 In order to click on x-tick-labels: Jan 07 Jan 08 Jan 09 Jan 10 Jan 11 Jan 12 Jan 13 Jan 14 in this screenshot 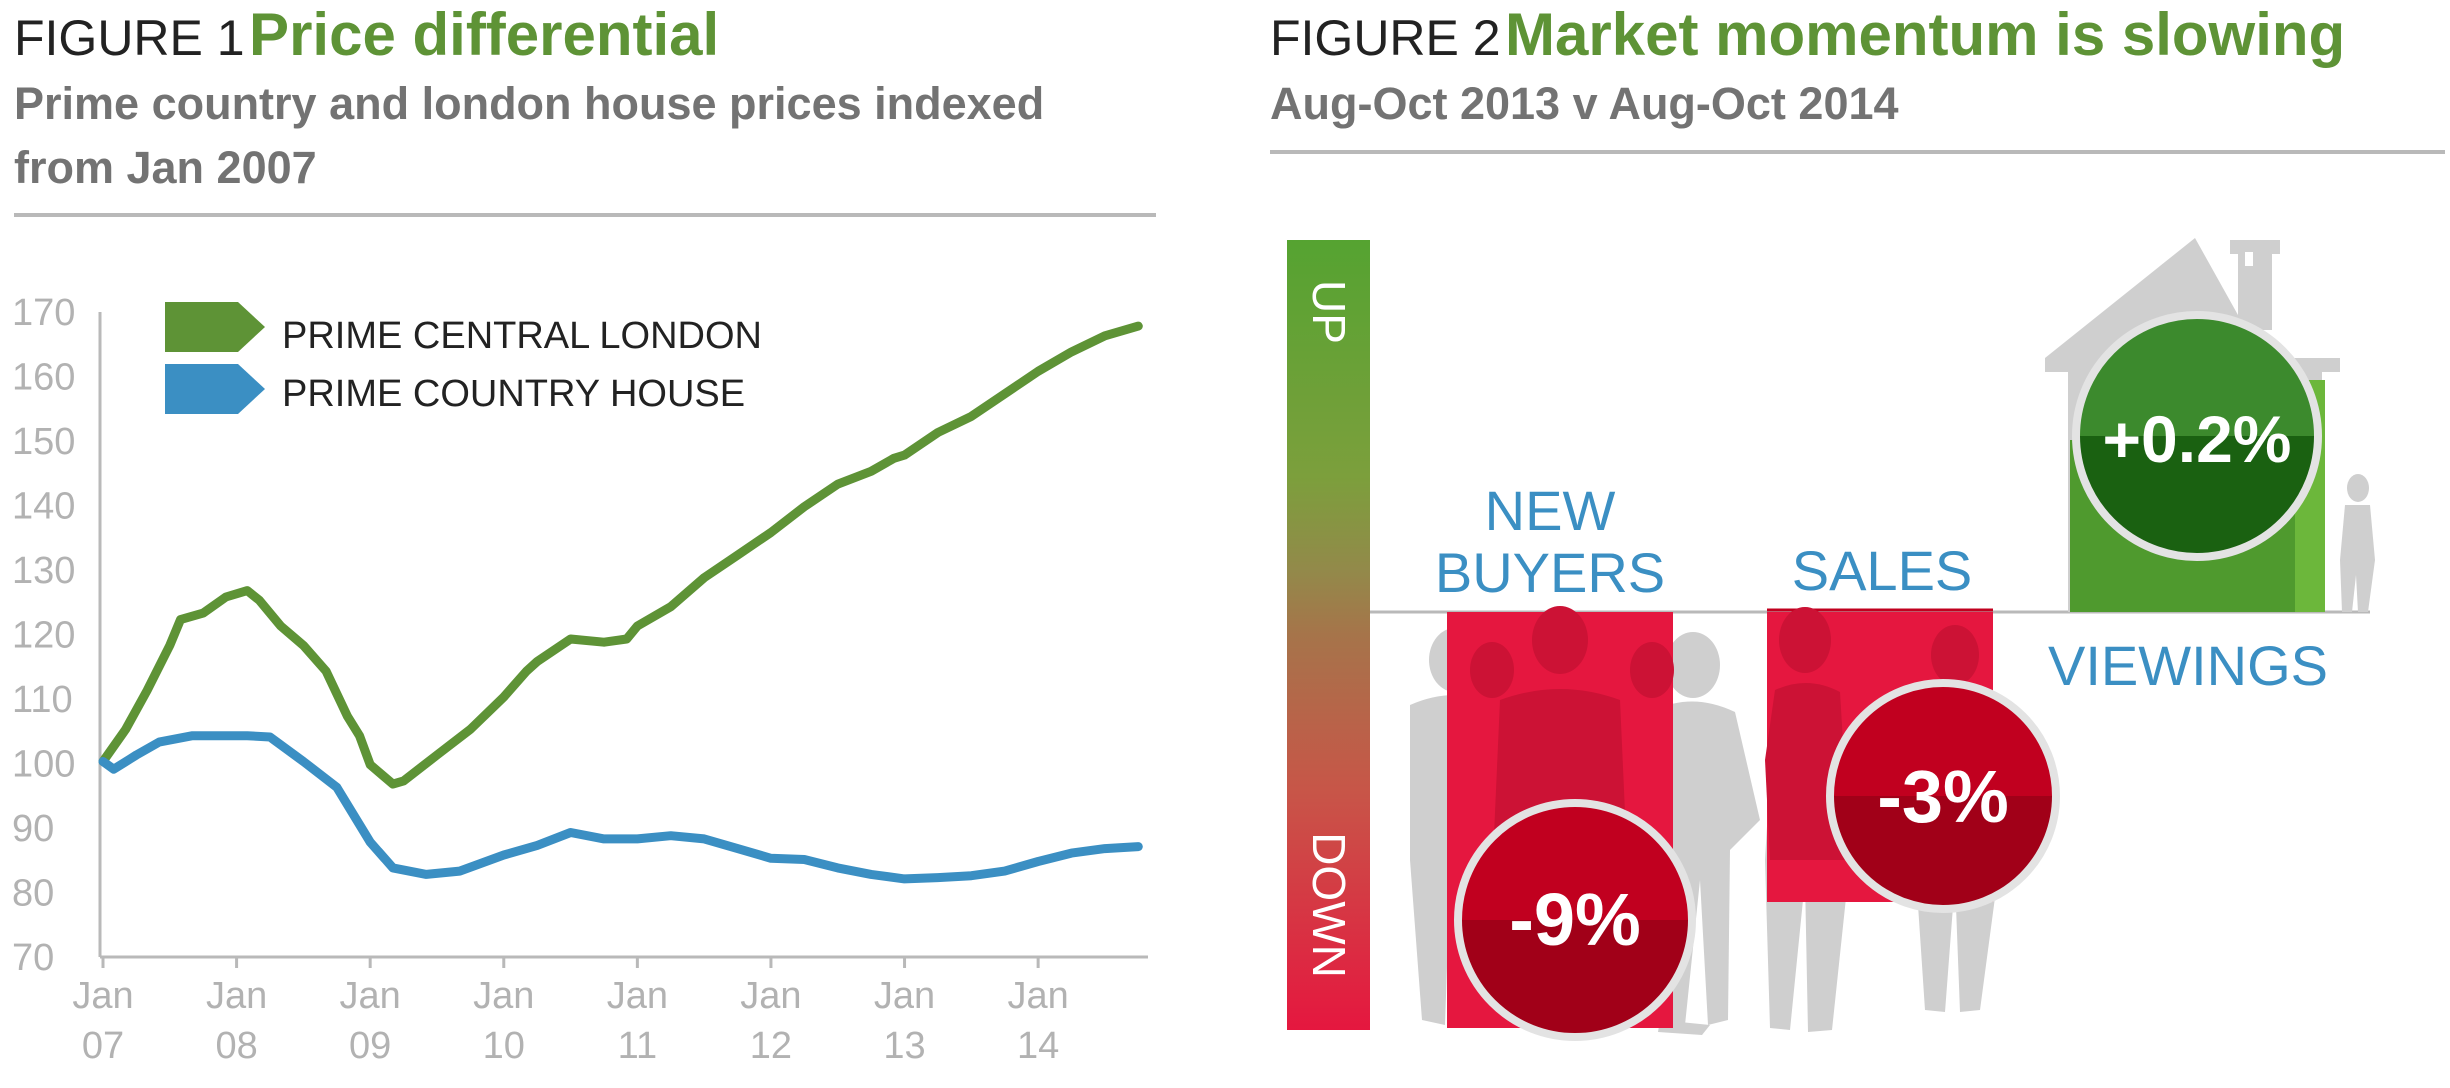, I will do `click(570, 1012)`.